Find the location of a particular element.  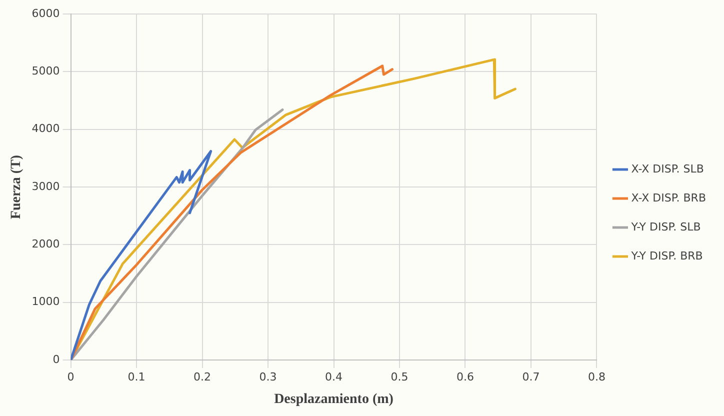

x-tick-label: 0.3 is located at coordinates (268, 377).